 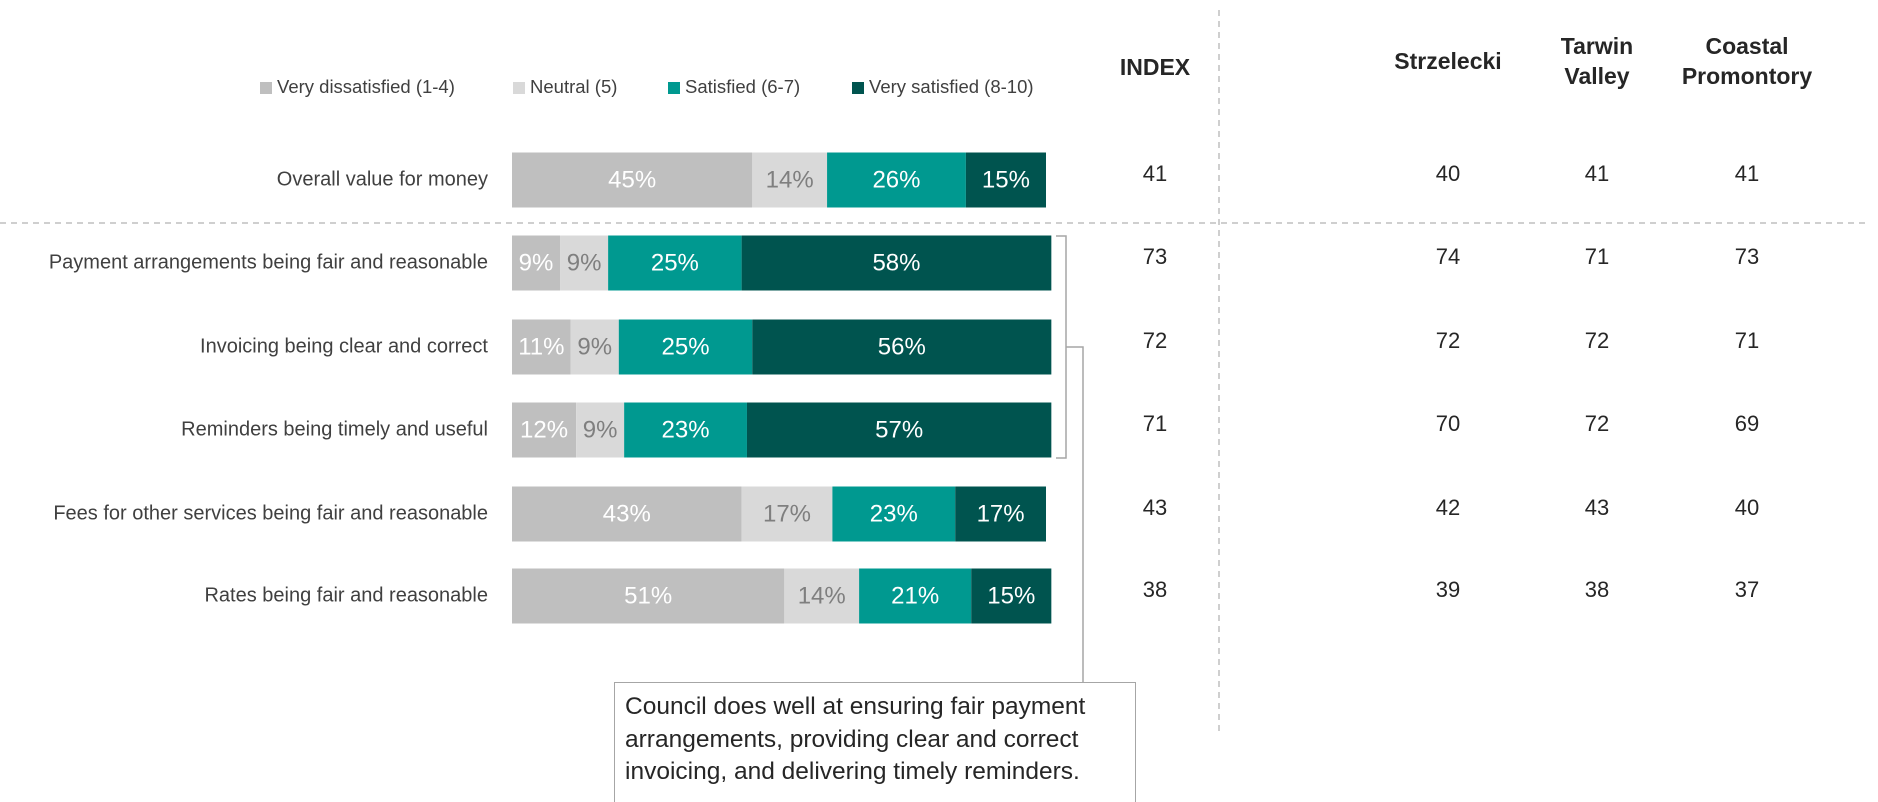 I want to click on legend-label: Very dissatisfied (1-4), so click(x=366, y=86).